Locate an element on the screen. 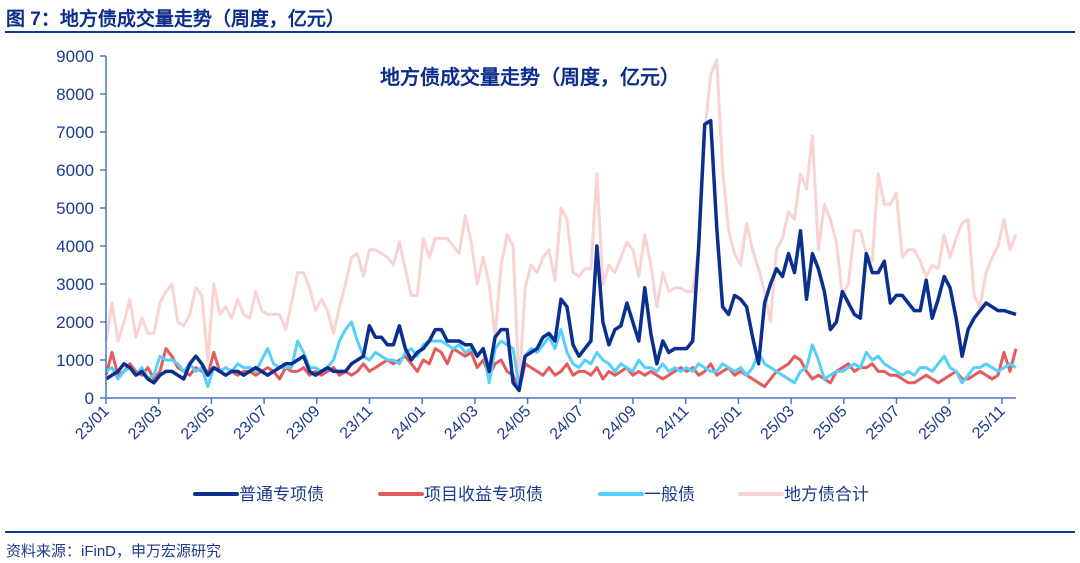 The image size is (1080, 563). y-tick-label: 9000 is located at coordinates (75, 56).